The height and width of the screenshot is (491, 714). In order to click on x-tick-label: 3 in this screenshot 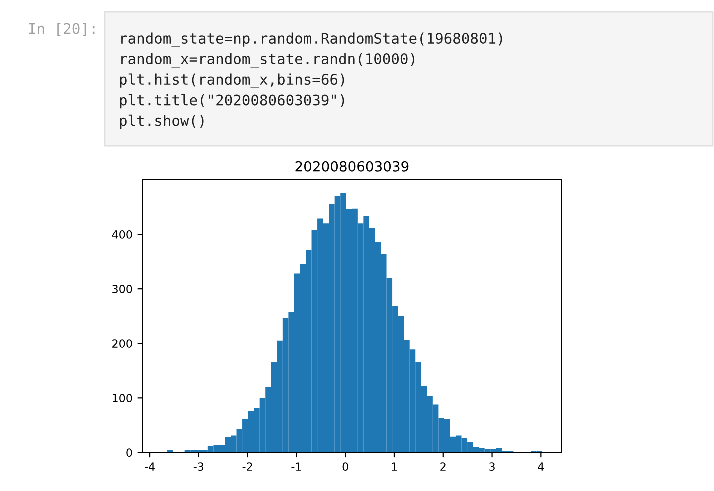, I will do `click(492, 467)`.